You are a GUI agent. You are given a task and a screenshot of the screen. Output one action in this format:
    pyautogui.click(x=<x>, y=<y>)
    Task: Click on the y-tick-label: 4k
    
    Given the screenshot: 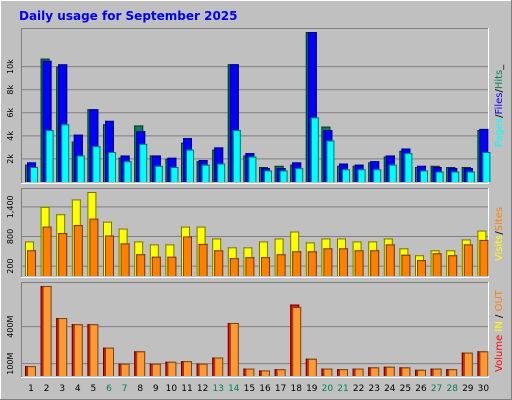 What is the action you would take?
    pyautogui.click(x=10, y=136)
    